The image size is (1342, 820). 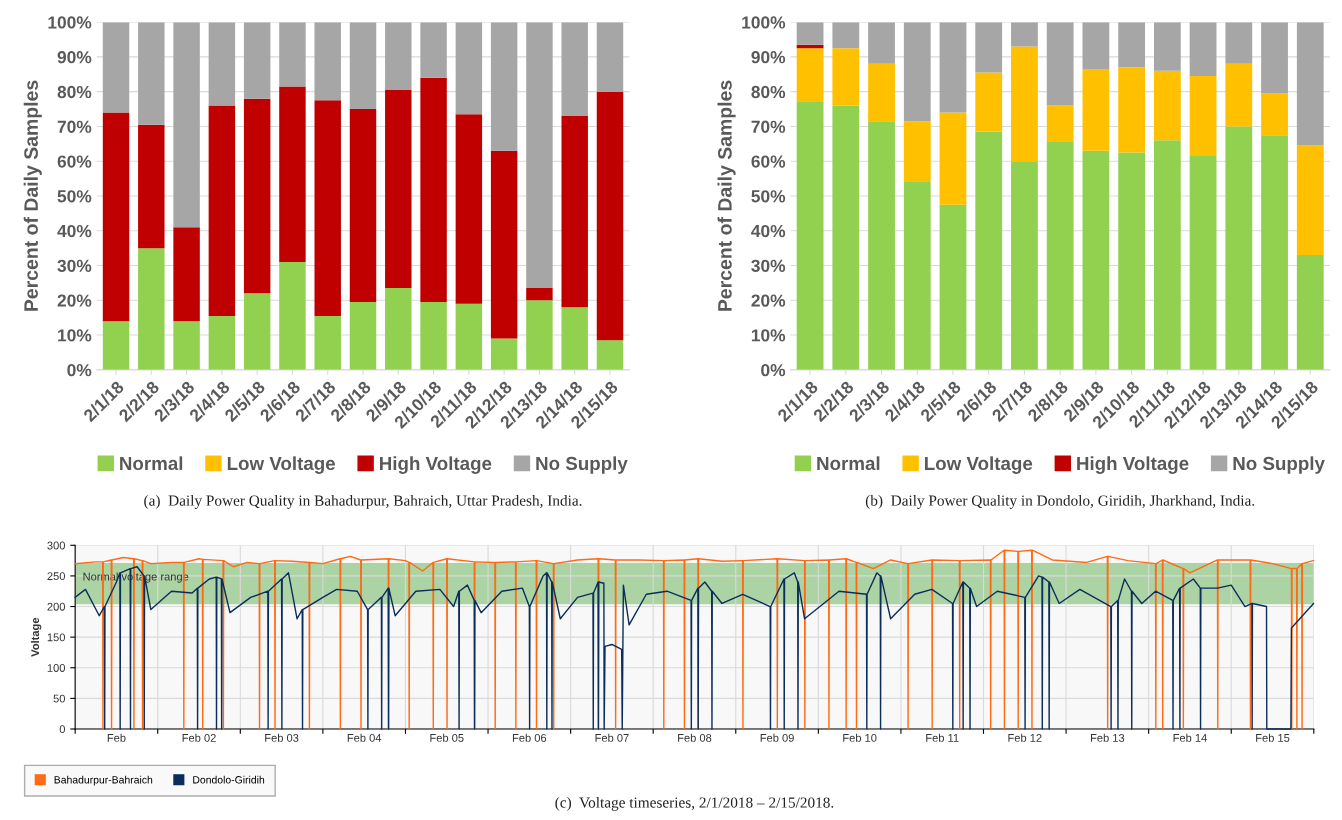 What do you see at coordinates (694, 803) in the screenshot?
I see `text: (c) Voltage timeseries, 2/1/2018 – 2/15/2018.` at bounding box center [694, 803].